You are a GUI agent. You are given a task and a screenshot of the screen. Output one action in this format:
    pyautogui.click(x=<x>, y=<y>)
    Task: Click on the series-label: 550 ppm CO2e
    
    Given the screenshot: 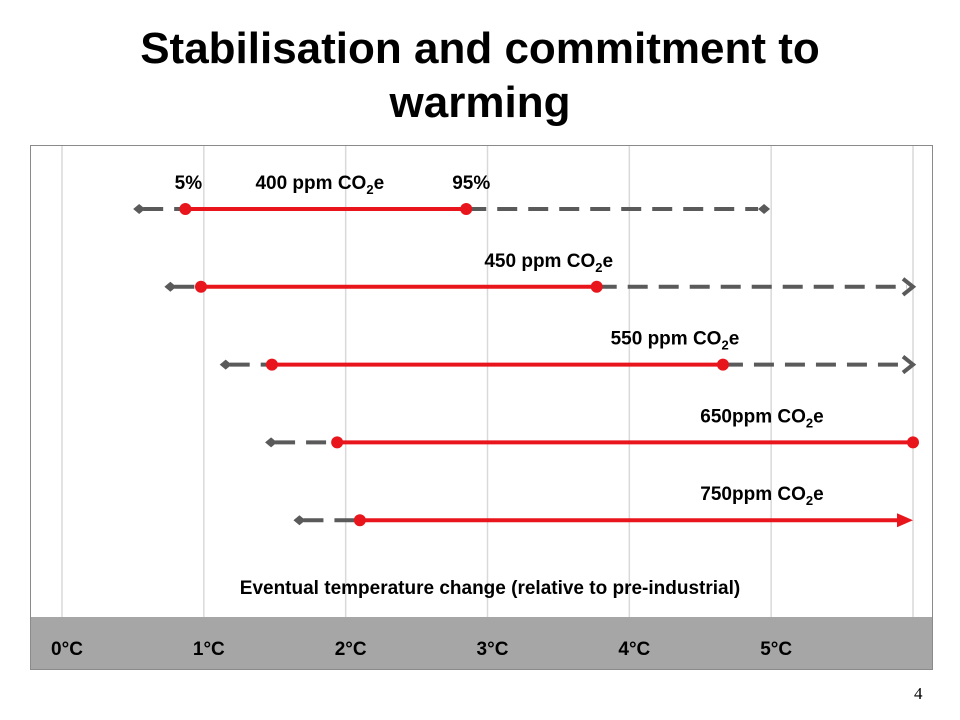 What is the action you would take?
    pyautogui.click(x=675, y=341)
    